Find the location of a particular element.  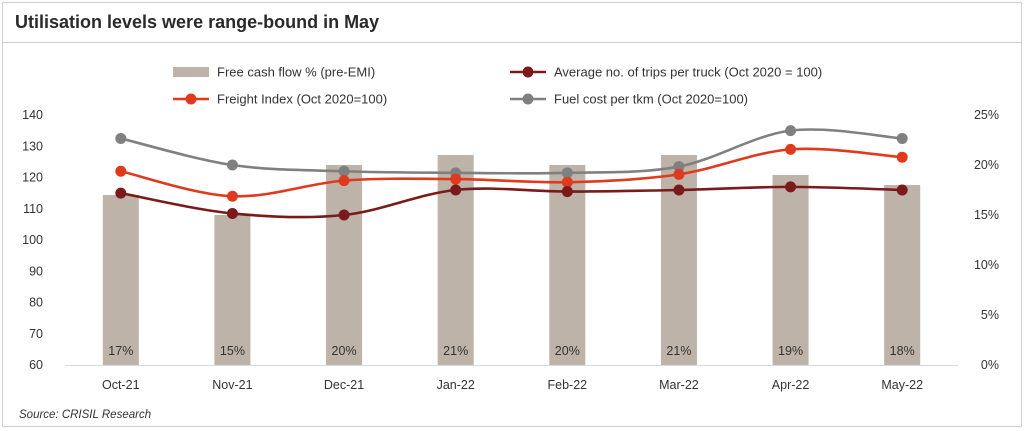

x-tick-label: Oct-21 is located at coordinates (121, 385).